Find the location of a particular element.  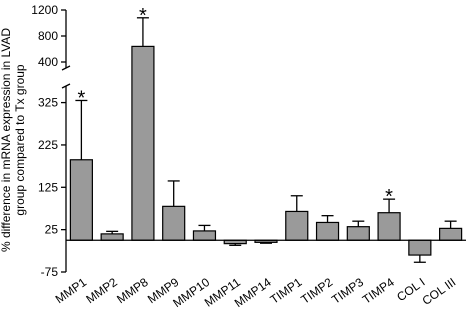

y-label: group compared to Tx group is located at coordinates (20, 140).